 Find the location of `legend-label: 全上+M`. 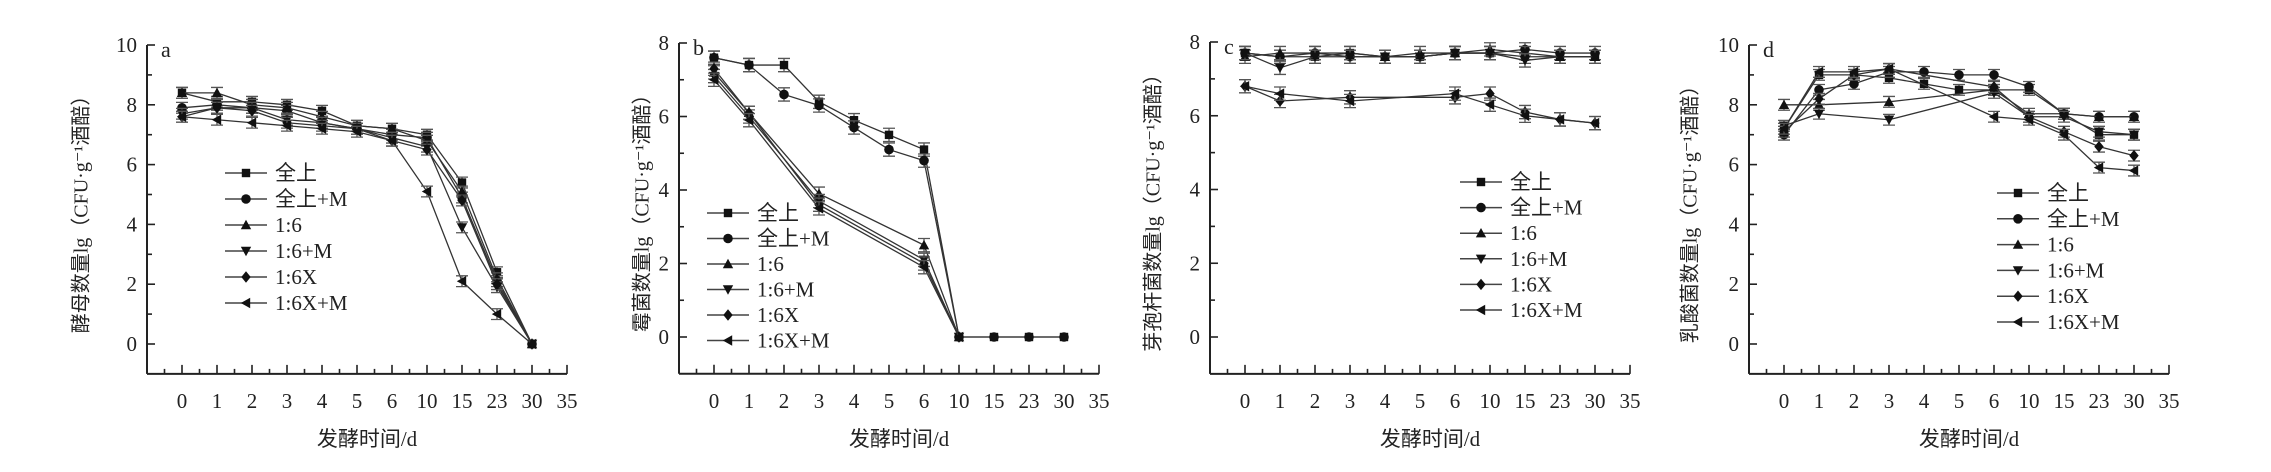

legend-label: 全上+M is located at coordinates (793, 239).